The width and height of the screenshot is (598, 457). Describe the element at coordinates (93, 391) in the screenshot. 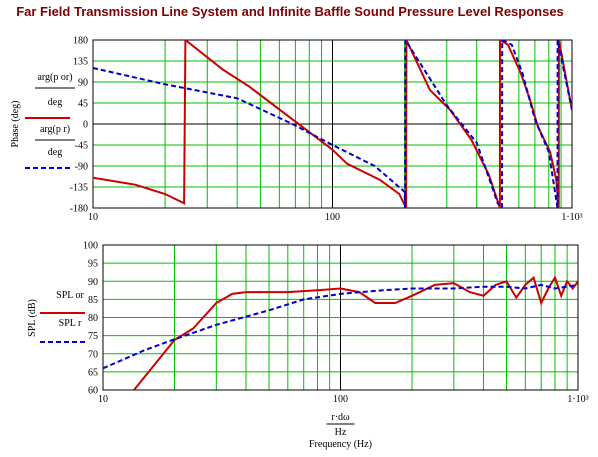

I see `y-tick-label: 60` at that location.